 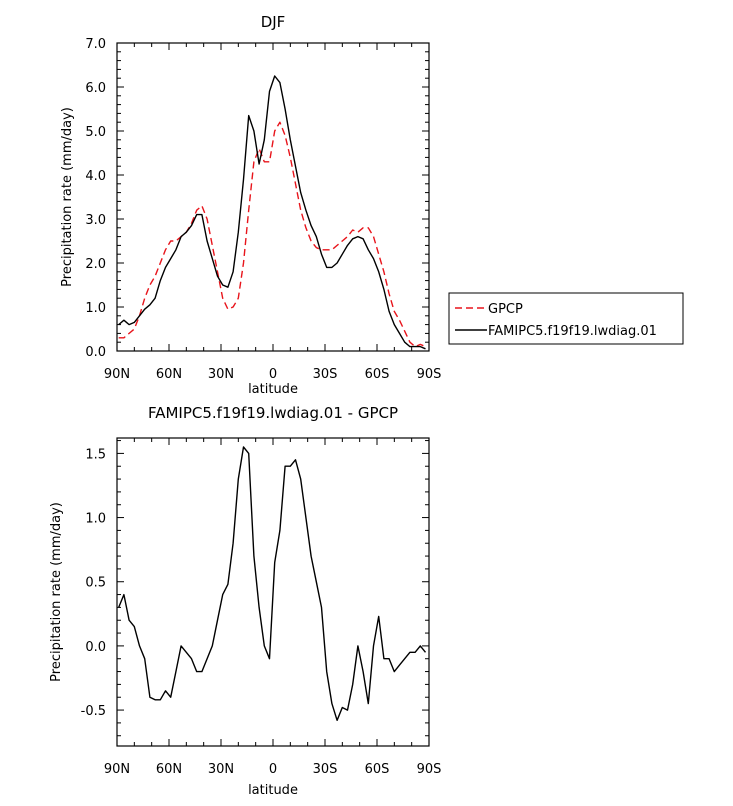 I want to click on bottom-series-line-difference, so click(x=272, y=583).